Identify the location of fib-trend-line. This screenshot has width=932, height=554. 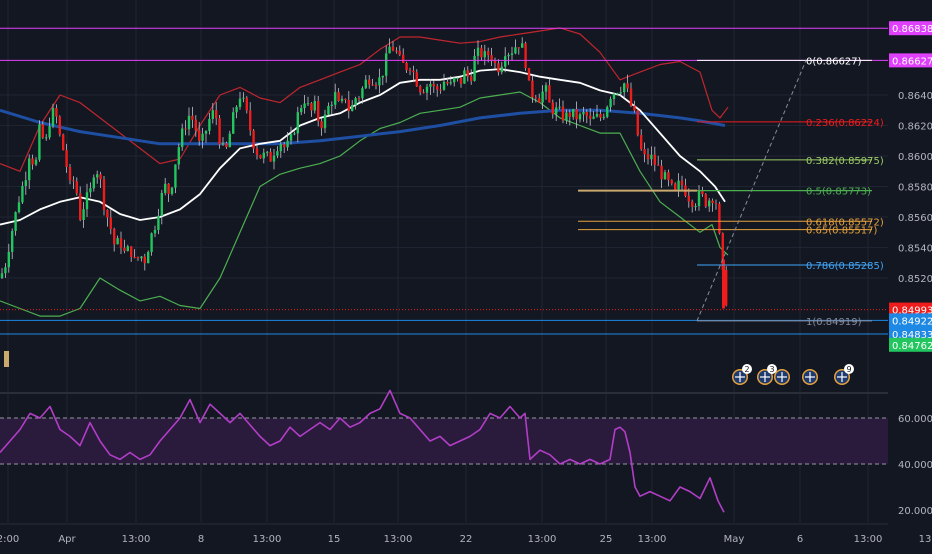
(751, 191).